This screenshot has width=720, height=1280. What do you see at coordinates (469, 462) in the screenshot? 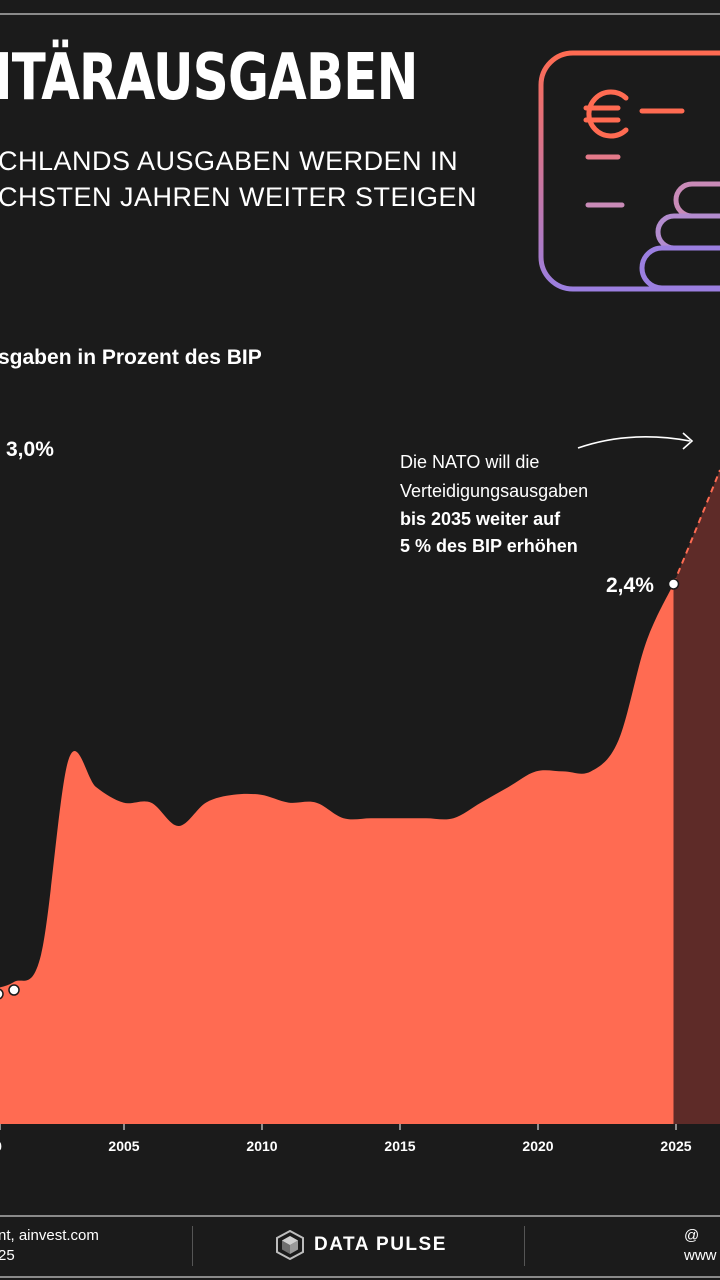
I see `annotation-line-1: Die NATO will die` at bounding box center [469, 462].